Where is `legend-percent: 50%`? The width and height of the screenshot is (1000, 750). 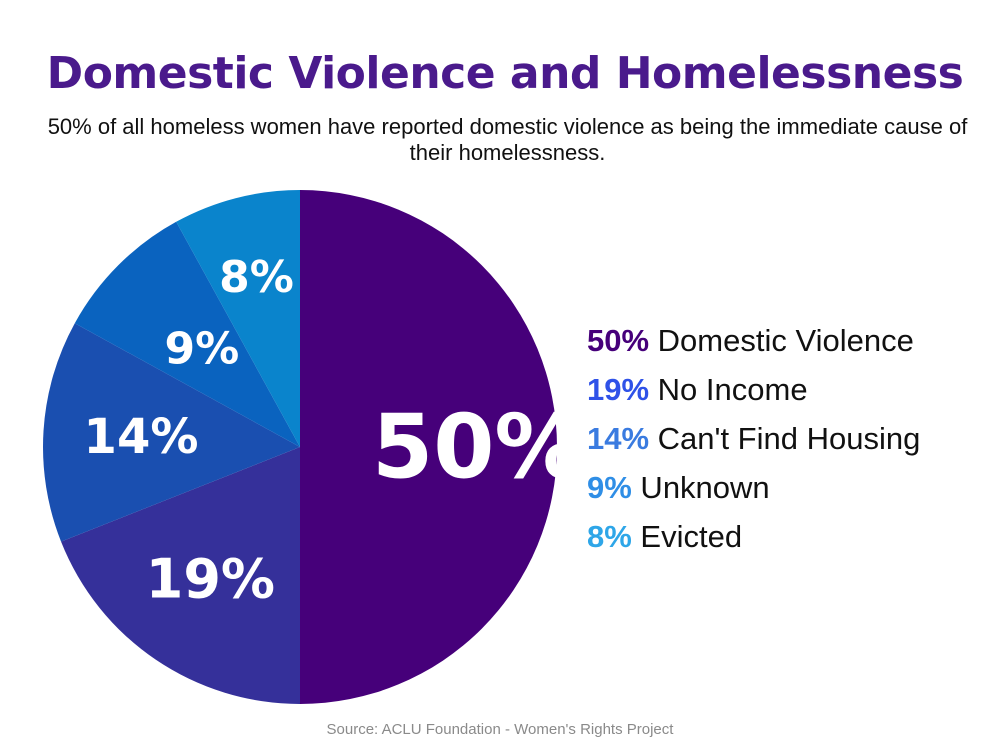
legend-percent: 50% is located at coordinates (618, 340).